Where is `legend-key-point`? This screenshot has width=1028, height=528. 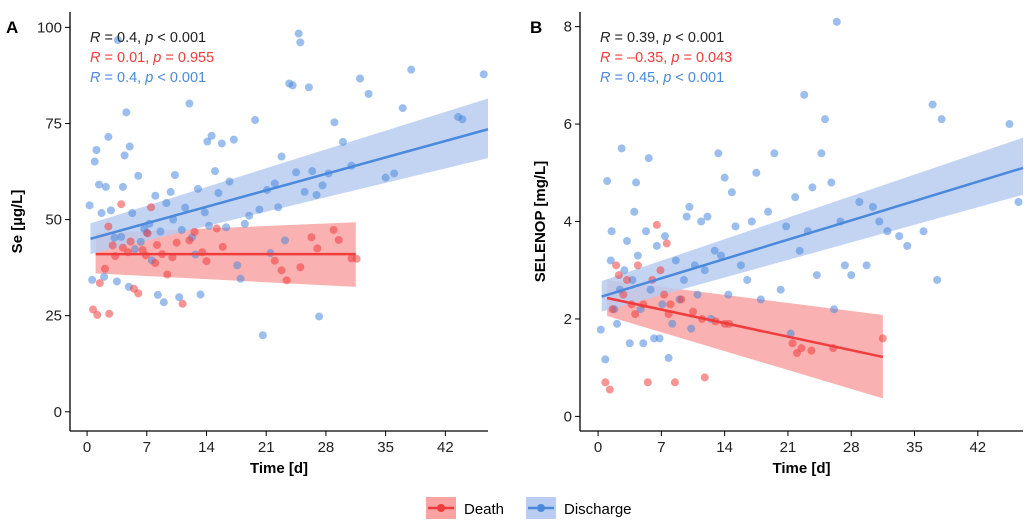
legend-key-point is located at coordinates (541, 508).